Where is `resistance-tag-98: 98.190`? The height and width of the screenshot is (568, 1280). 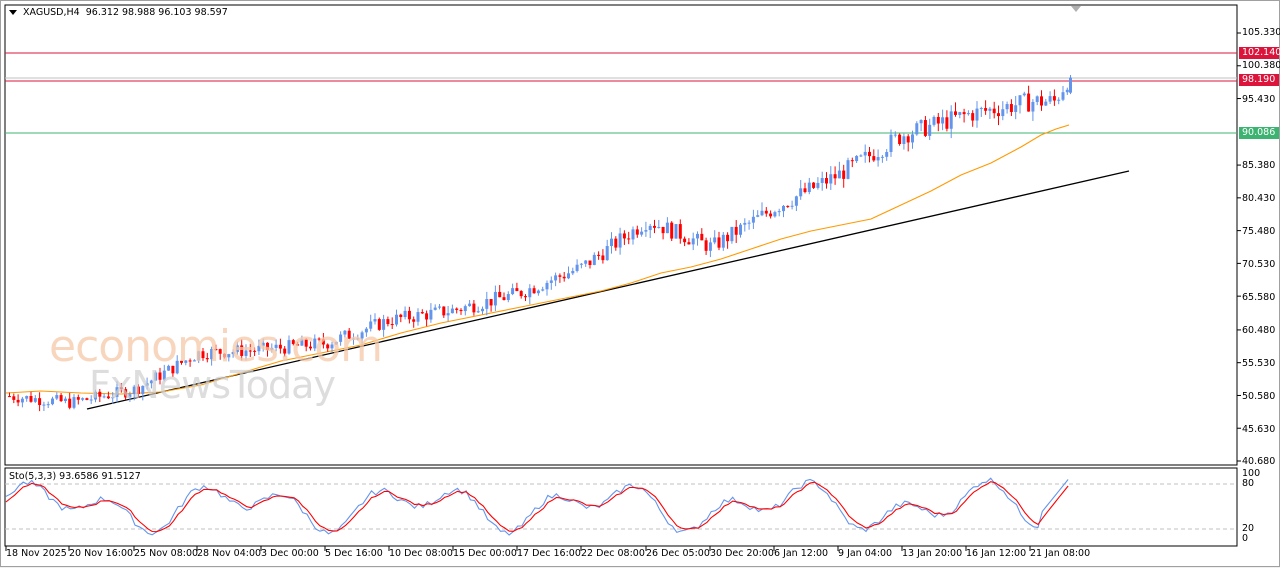 resistance-tag-98: 98.190 is located at coordinates (1259, 80).